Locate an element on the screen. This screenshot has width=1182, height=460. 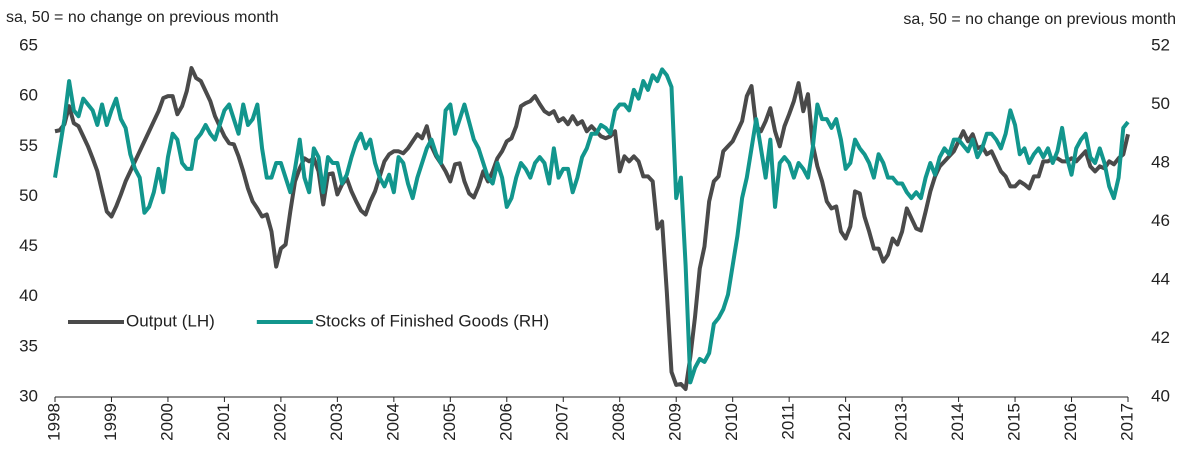
y-tick-label: 60 is located at coordinates (28, 95).